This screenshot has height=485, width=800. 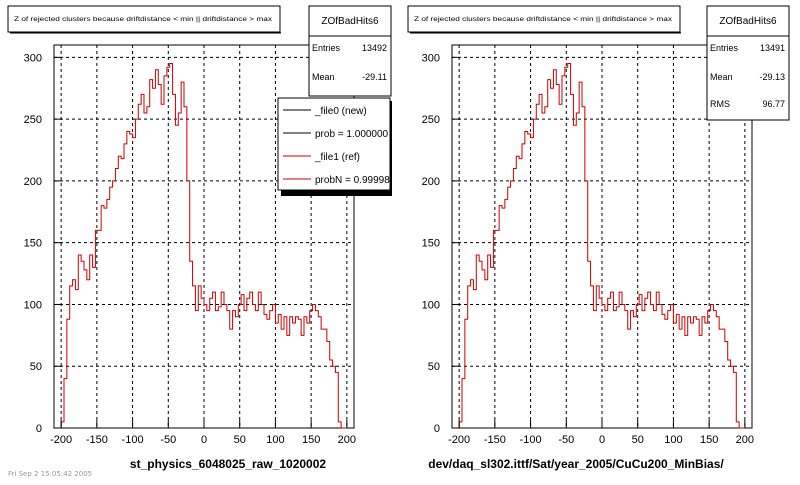 I want to click on left-x-tick-label: 50, so click(x=240, y=440).